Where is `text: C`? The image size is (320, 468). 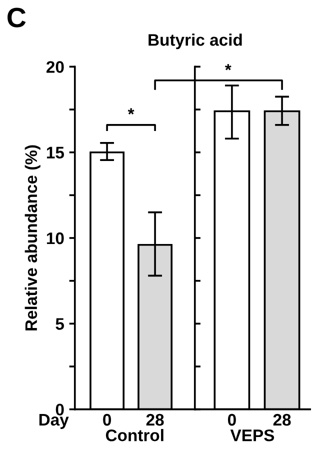 text: C is located at coordinates (17, 18).